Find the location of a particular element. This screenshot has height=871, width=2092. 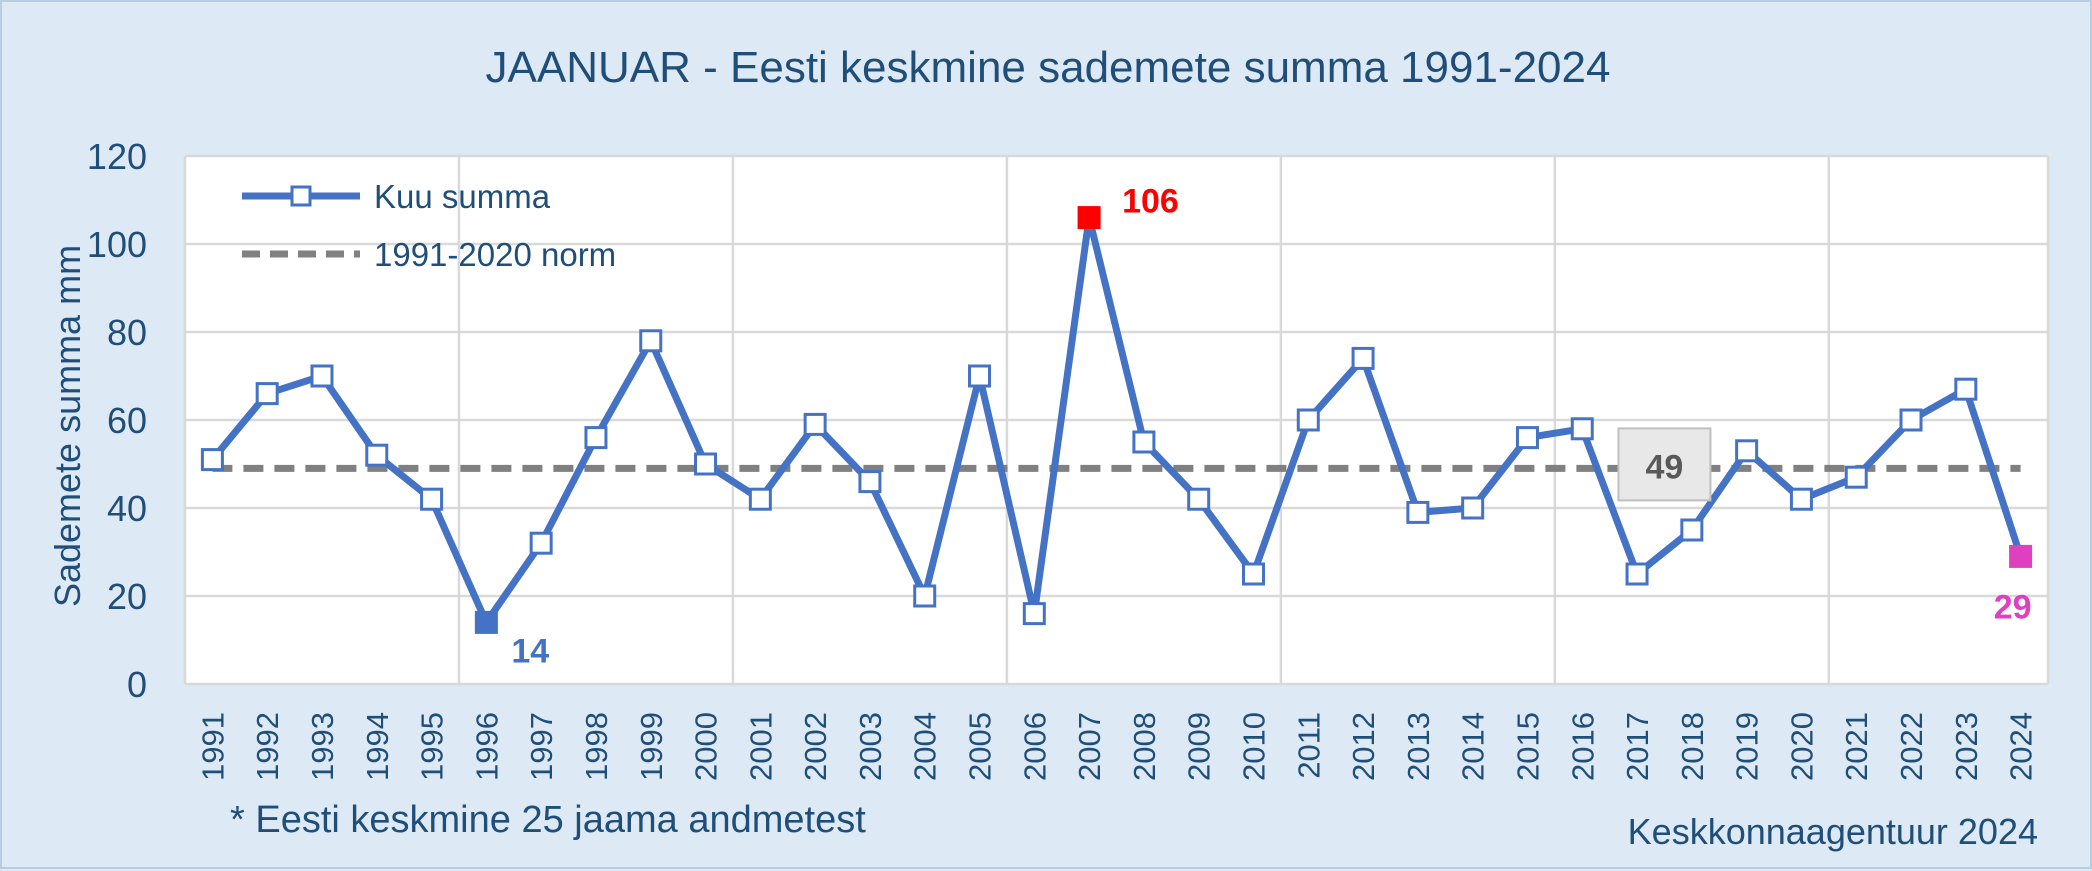

x-tick-label: 2014 is located at coordinates (1473, 746).